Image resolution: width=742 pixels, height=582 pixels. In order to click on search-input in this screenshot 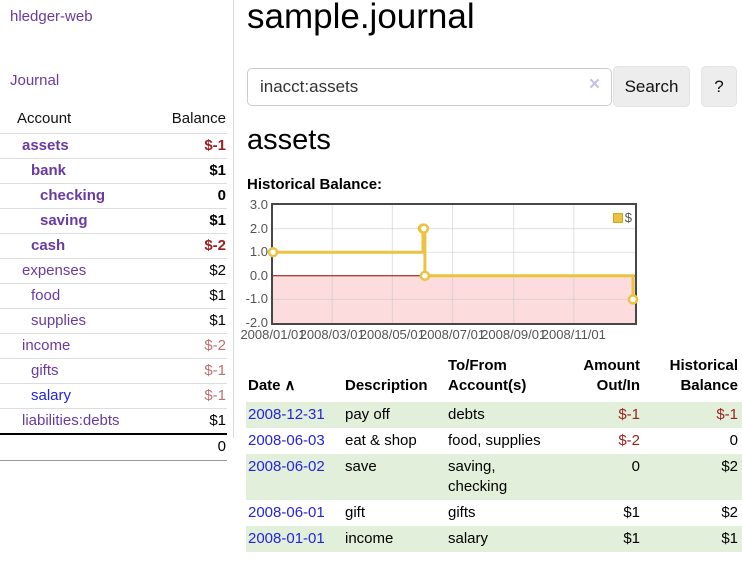, I will do `click(429, 87)`.